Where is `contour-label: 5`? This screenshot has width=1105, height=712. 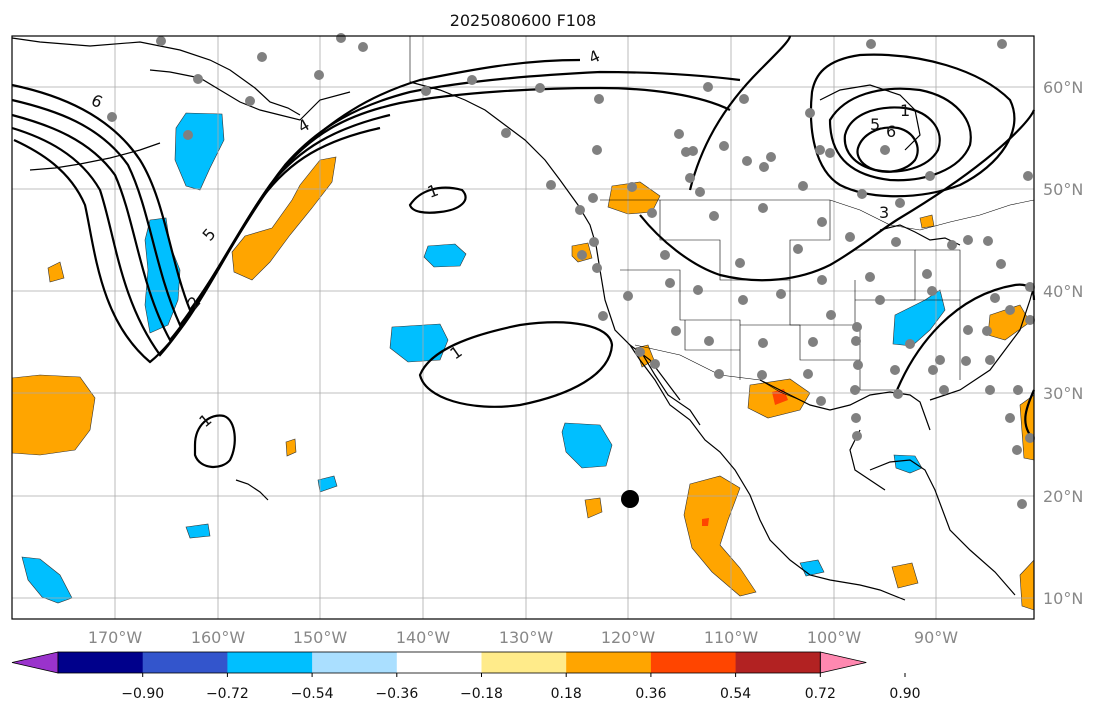
contour-label: 5 is located at coordinates (875, 124).